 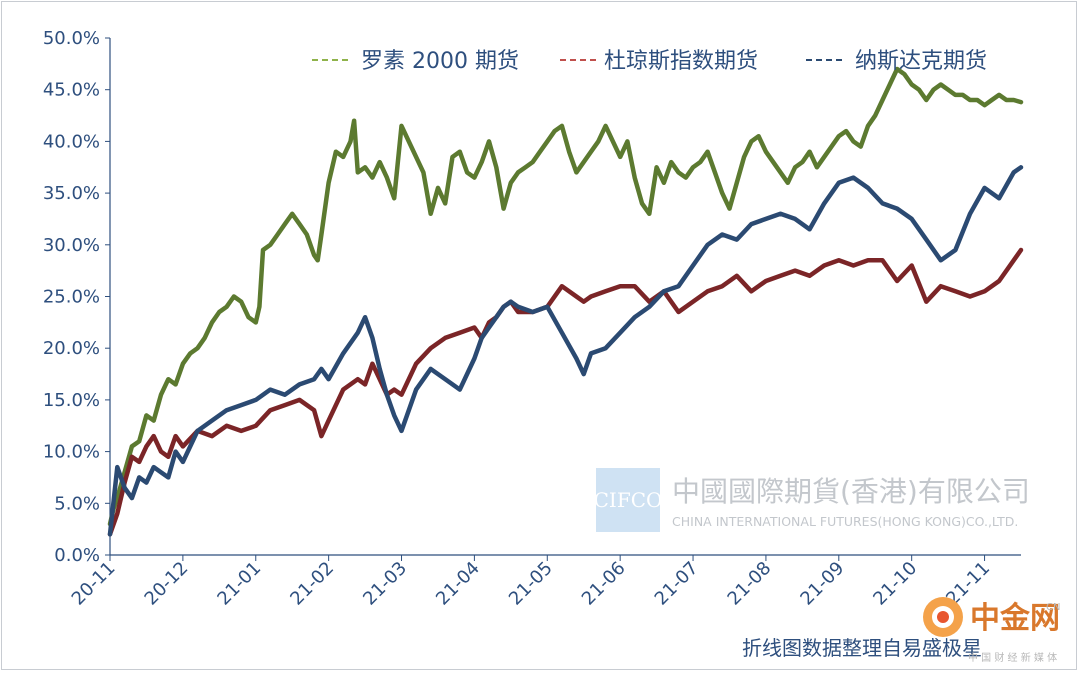 What do you see at coordinates (71, 348) in the screenshot?
I see `y-tick-label: 20.0%` at bounding box center [71, 348].